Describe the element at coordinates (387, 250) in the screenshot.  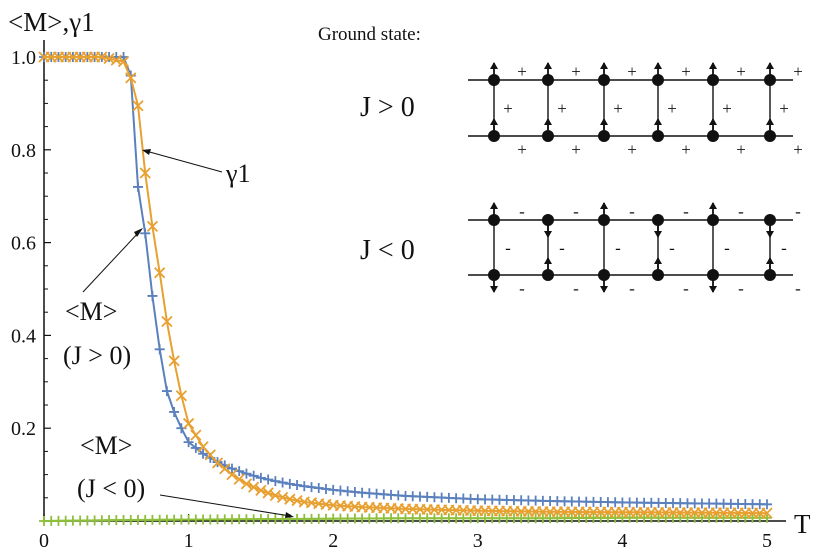
I see `row-neg-label: J < 0` at that location.